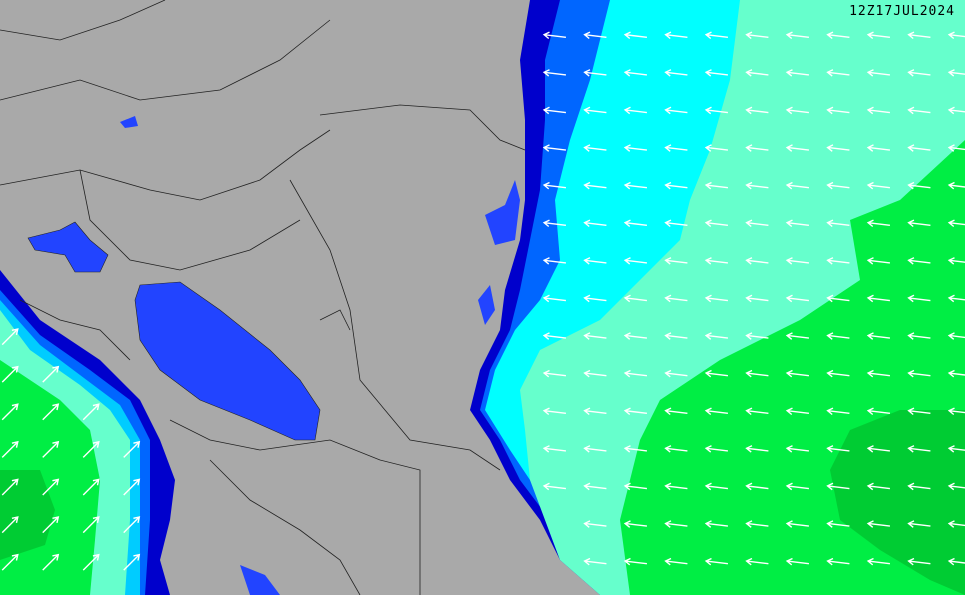 This screenshot has height=595, width=965. What do you see at coordinates (227, 361) in the screenshot?
I see `lake-nicaragua` at bounding box center [227, 361].